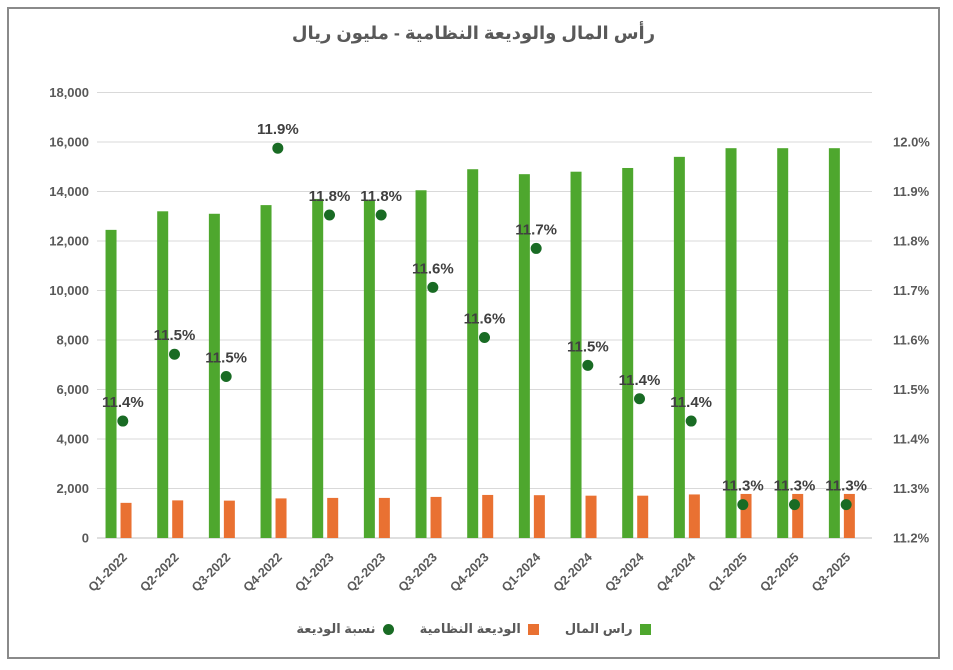 The width and height of the screenshot is (953, 670). What do you see at coordinates (72, 340) in the screenshot?
I see `left-axis-tick: 8,000` at bounding box center [72, 340].